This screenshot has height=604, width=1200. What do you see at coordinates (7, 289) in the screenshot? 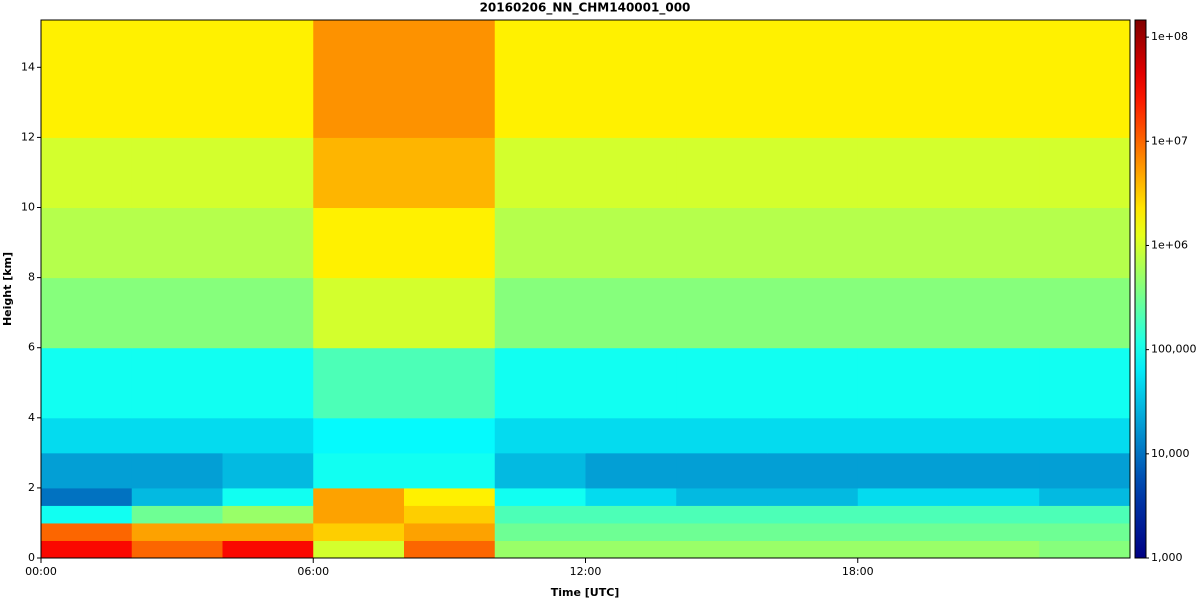
I see `y-axis-label: Height [km]` at bounding box center [7, 289].